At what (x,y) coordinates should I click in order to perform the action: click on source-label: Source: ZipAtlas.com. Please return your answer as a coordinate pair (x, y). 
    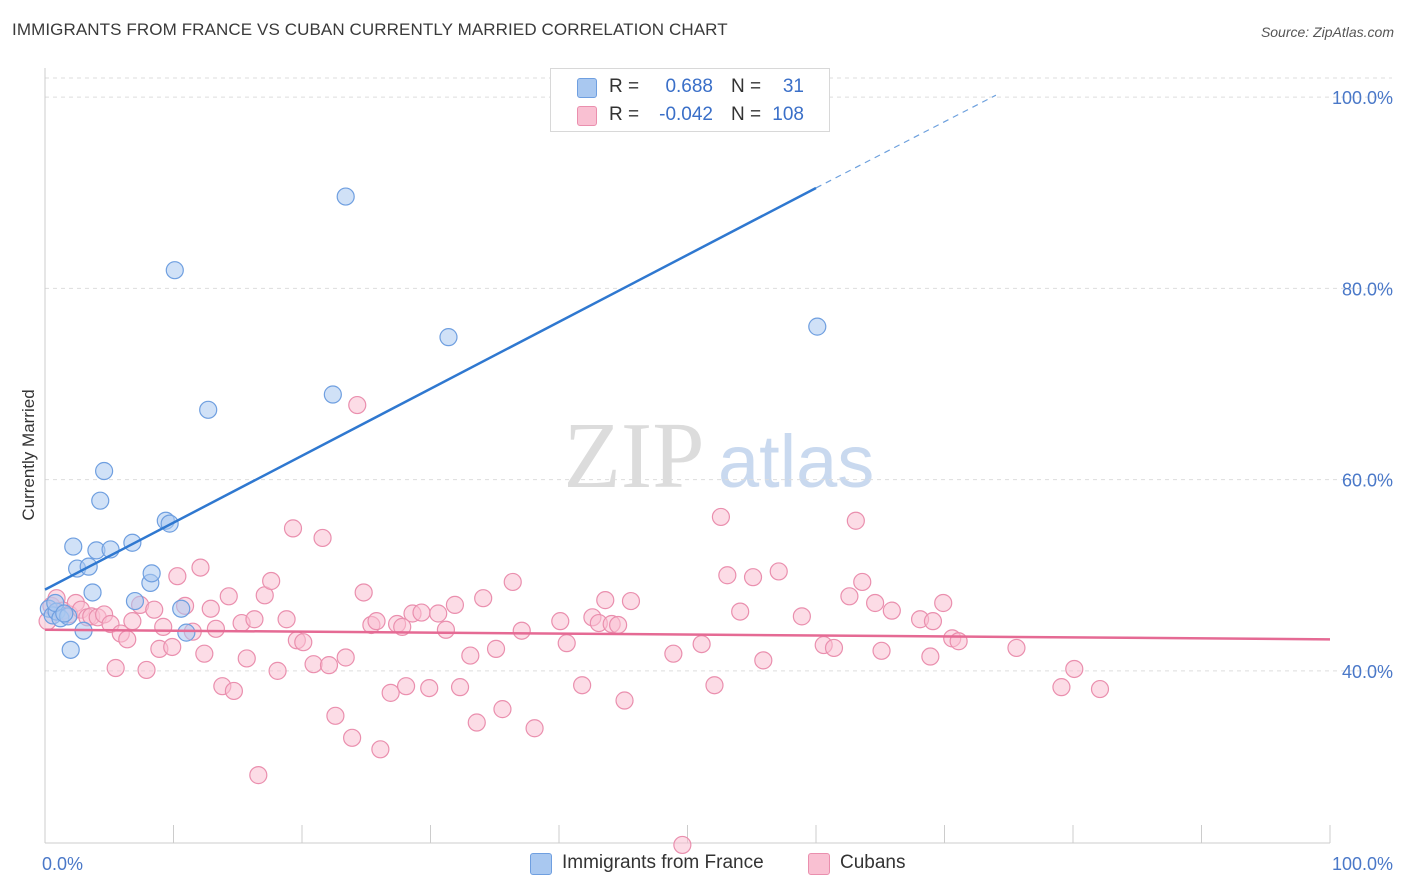
    Looking at the image, I should click on (1327, 32).